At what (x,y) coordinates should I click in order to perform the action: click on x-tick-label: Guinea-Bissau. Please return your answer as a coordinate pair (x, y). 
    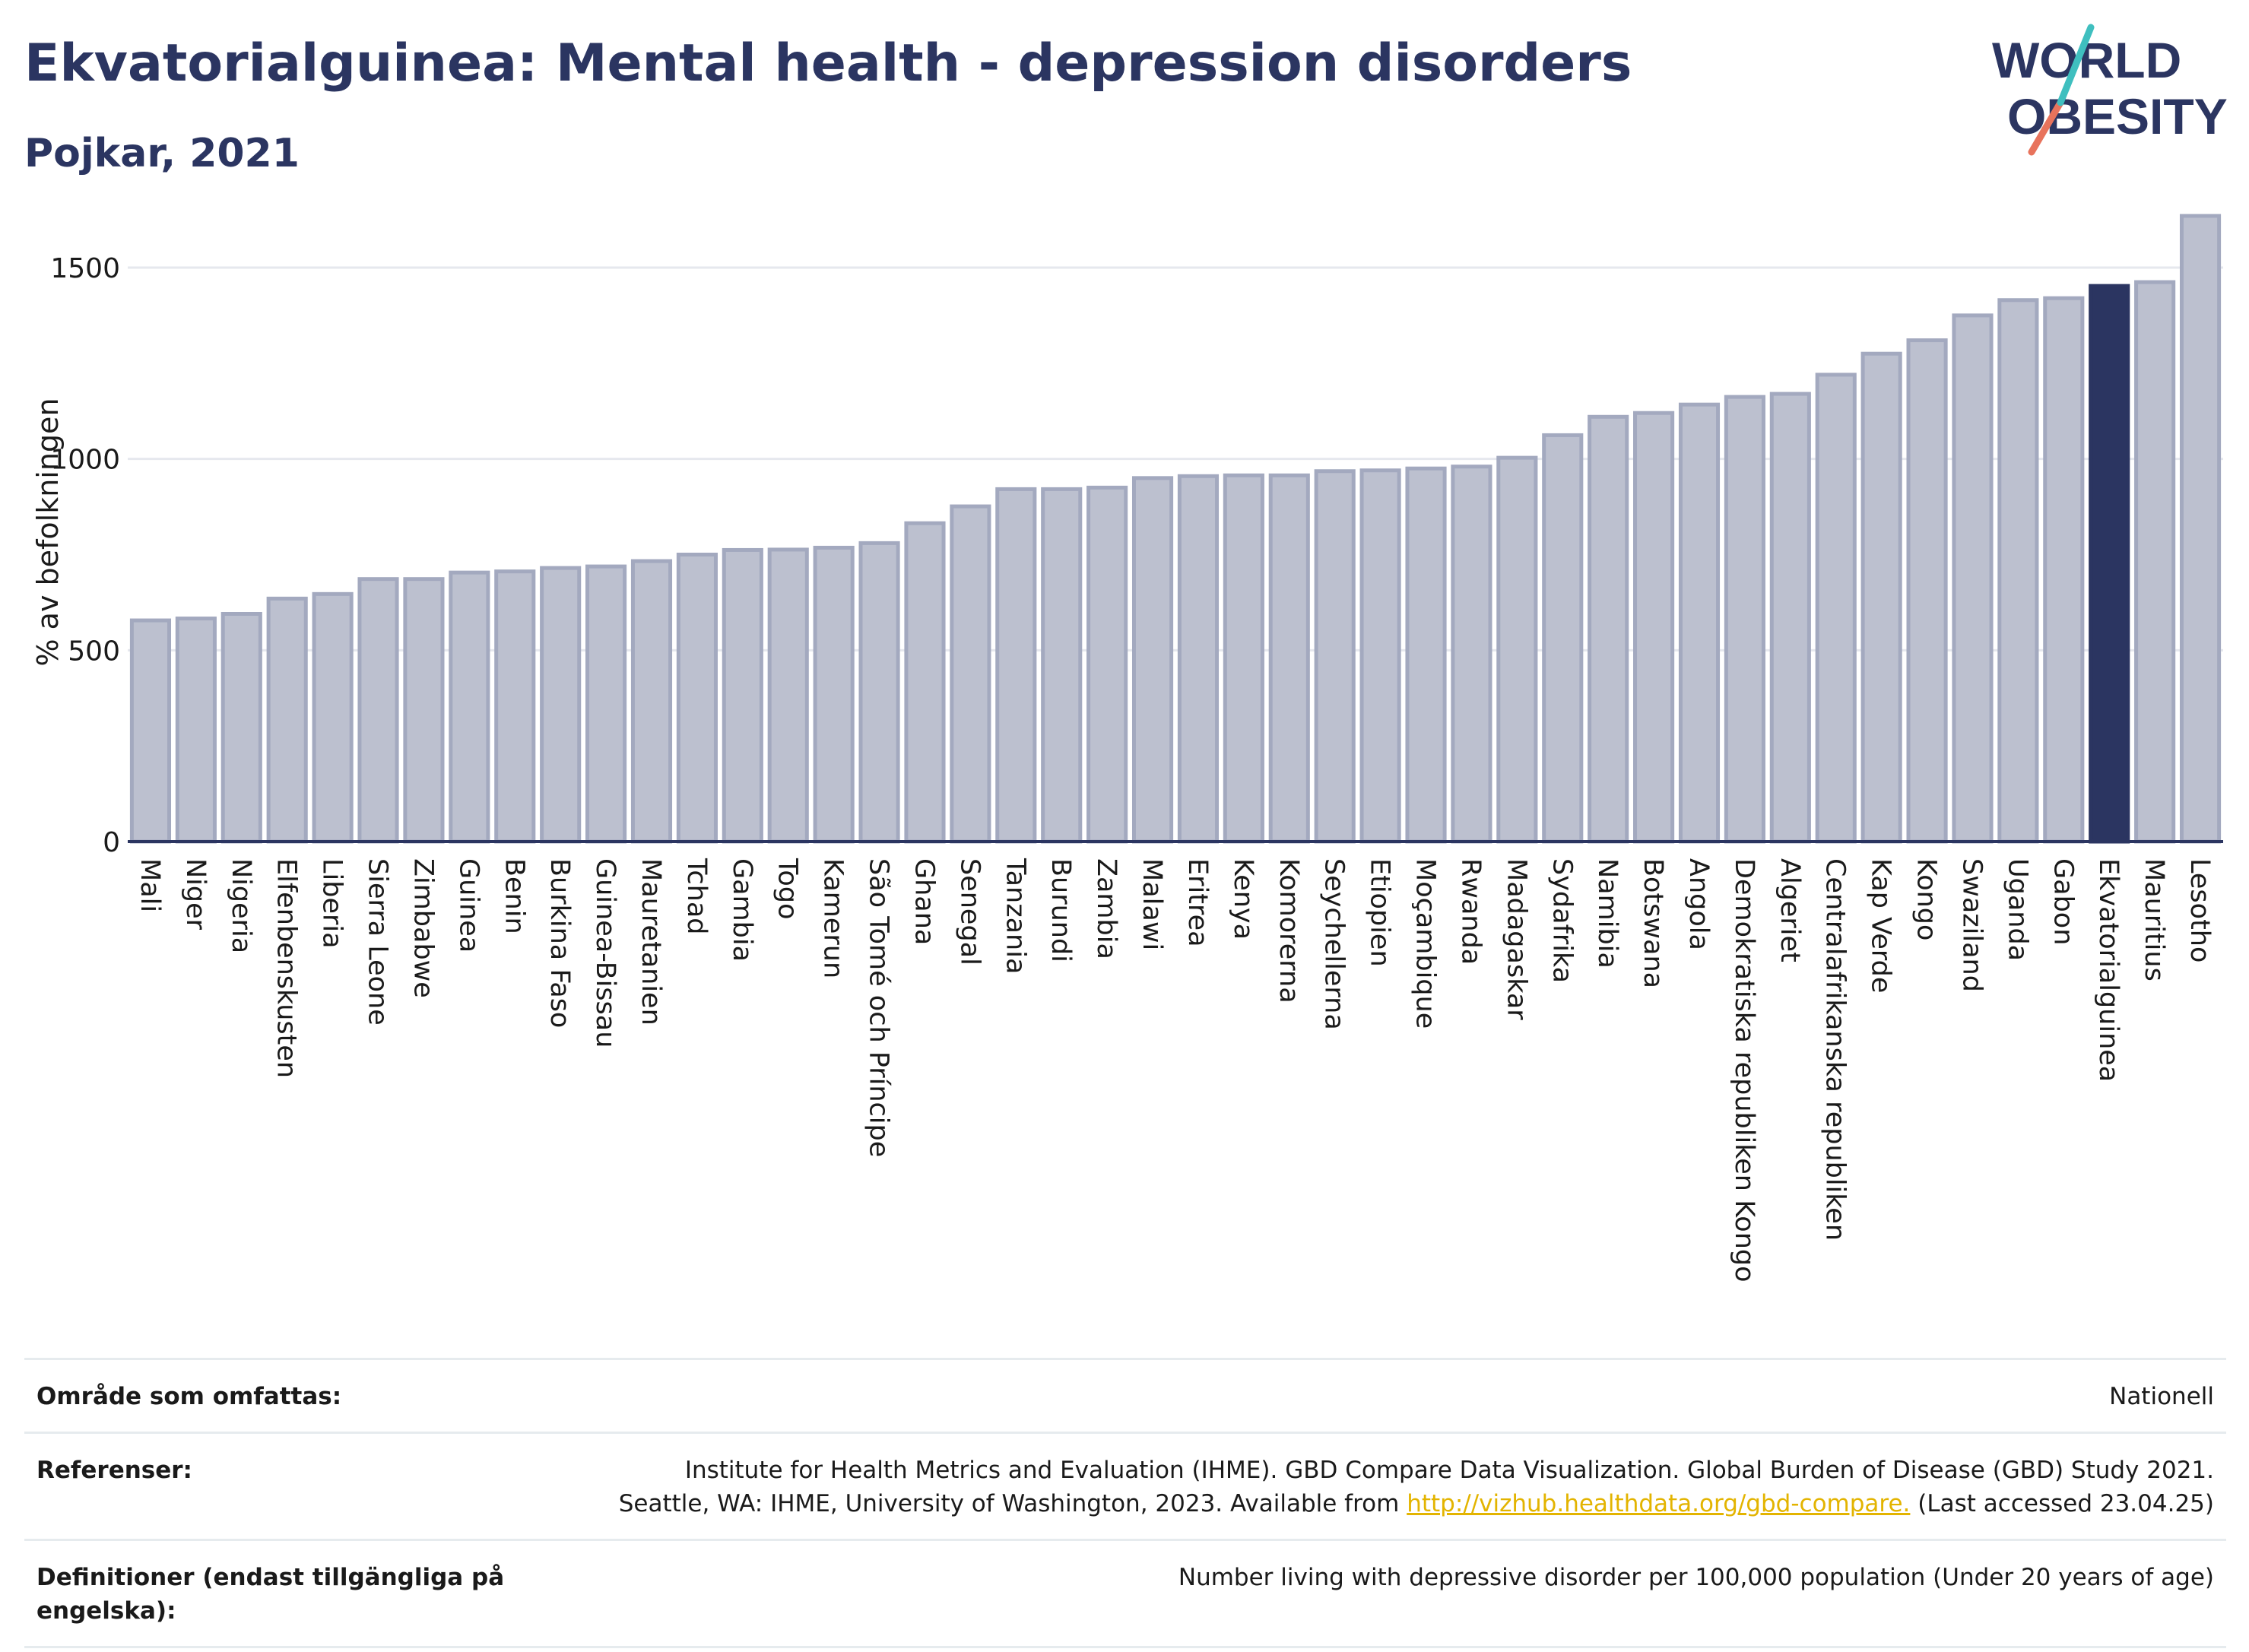
    Looking at the image, I should click on (605, 953).